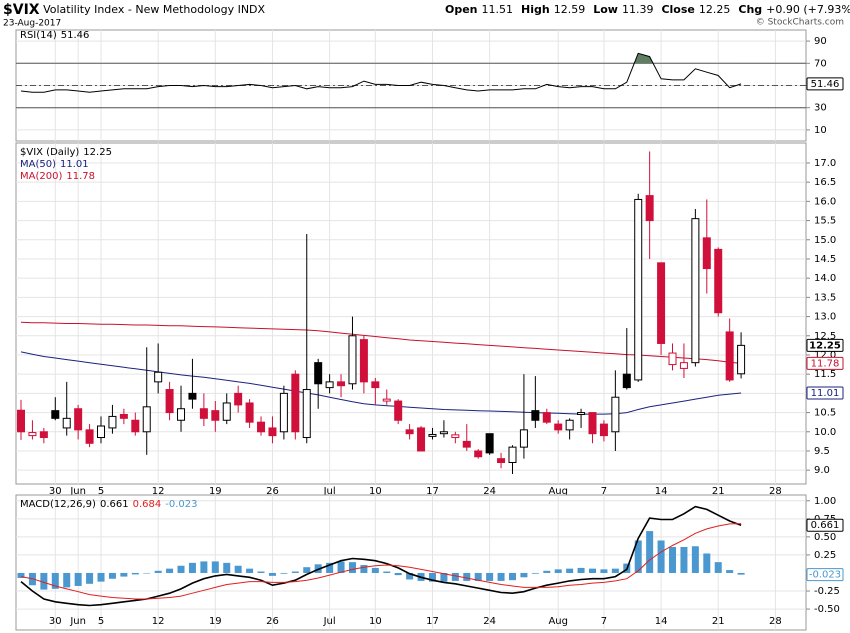 The width and height of the screenshot is (850, 633). Describe the element at coordinates (825, 355) in the screenshot. I see `y-tick-label: 12.0` at that location.